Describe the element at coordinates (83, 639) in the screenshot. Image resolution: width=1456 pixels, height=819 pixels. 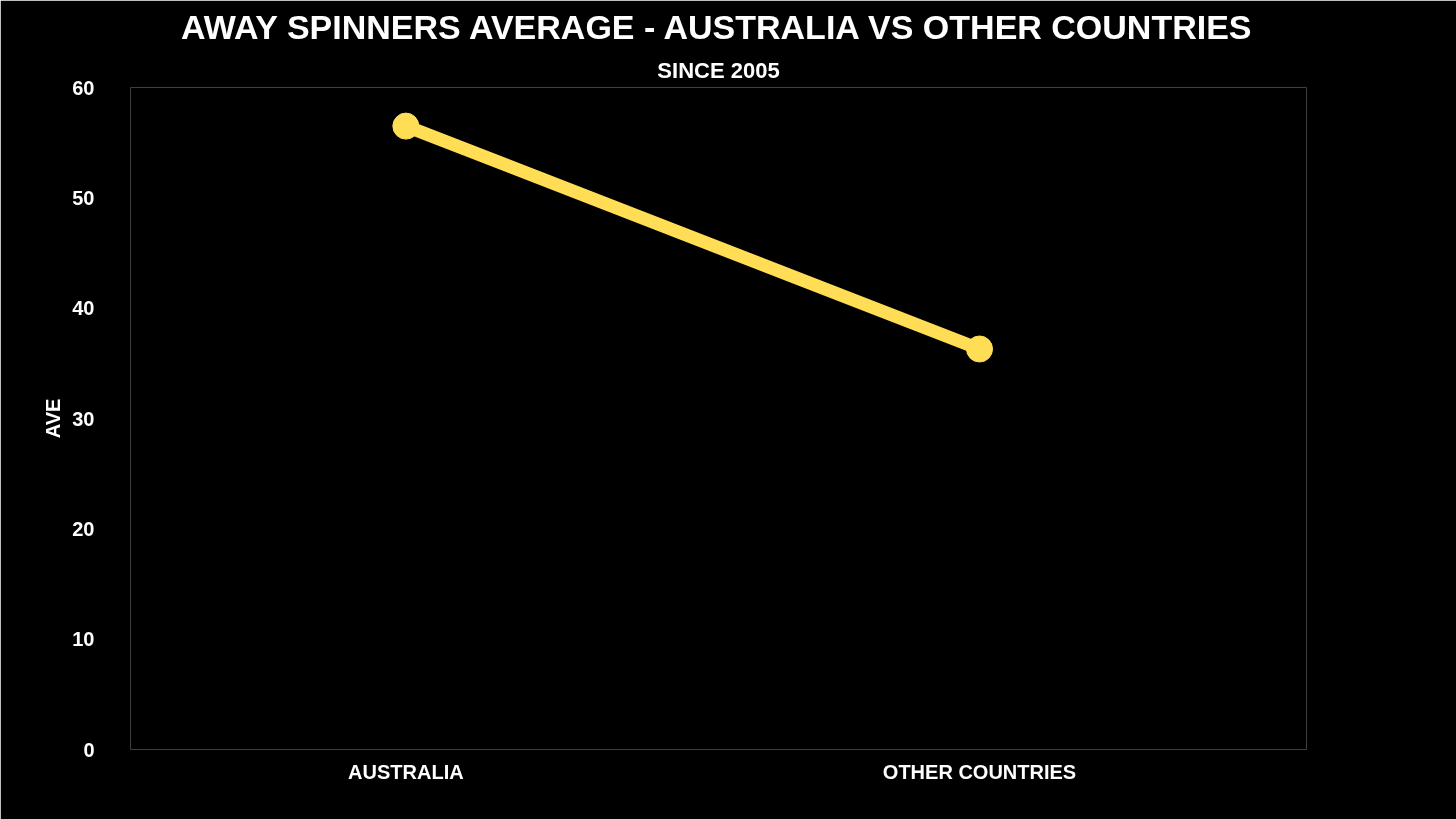
I see `y-tick-label: 10` at that location.